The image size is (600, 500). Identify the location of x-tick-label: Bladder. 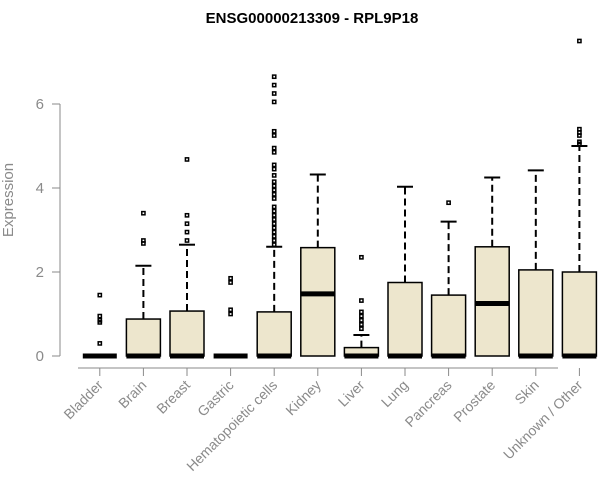
(83, 400).